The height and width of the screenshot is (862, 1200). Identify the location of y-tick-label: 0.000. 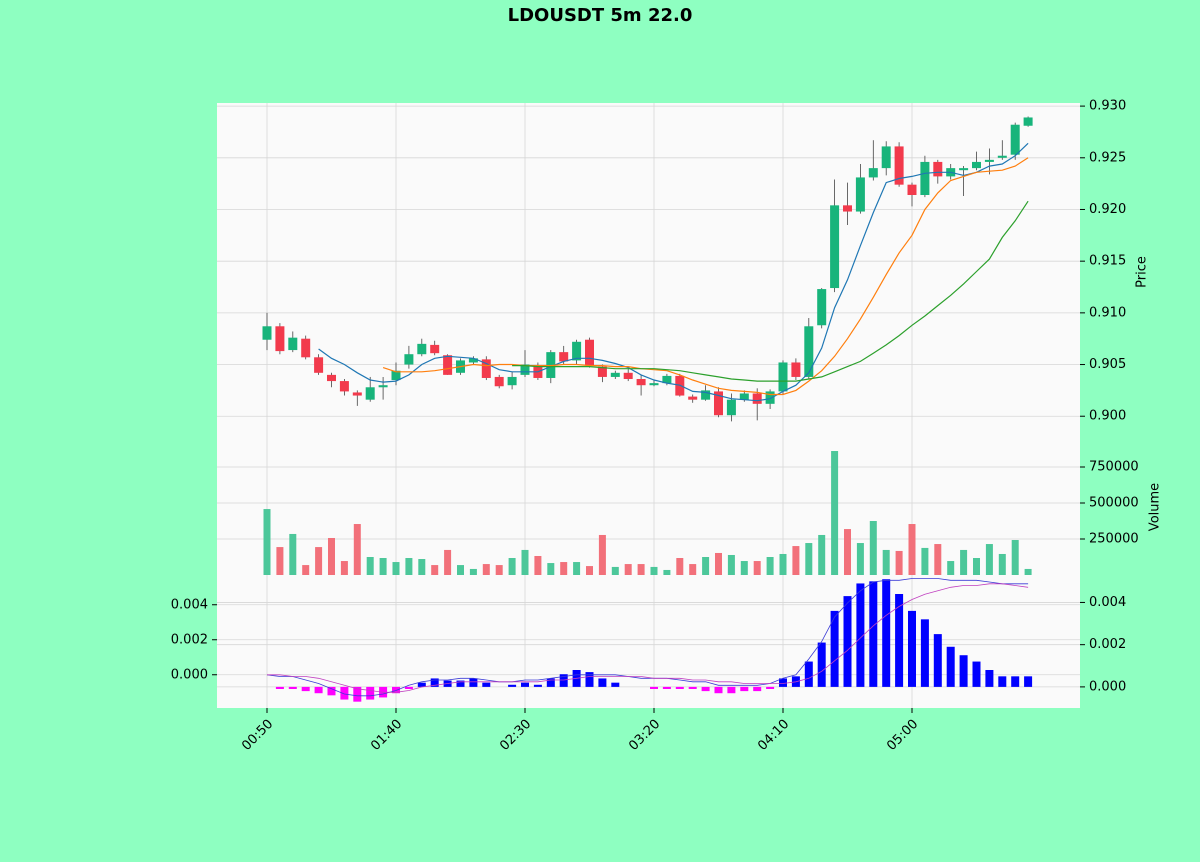
(189, 674).